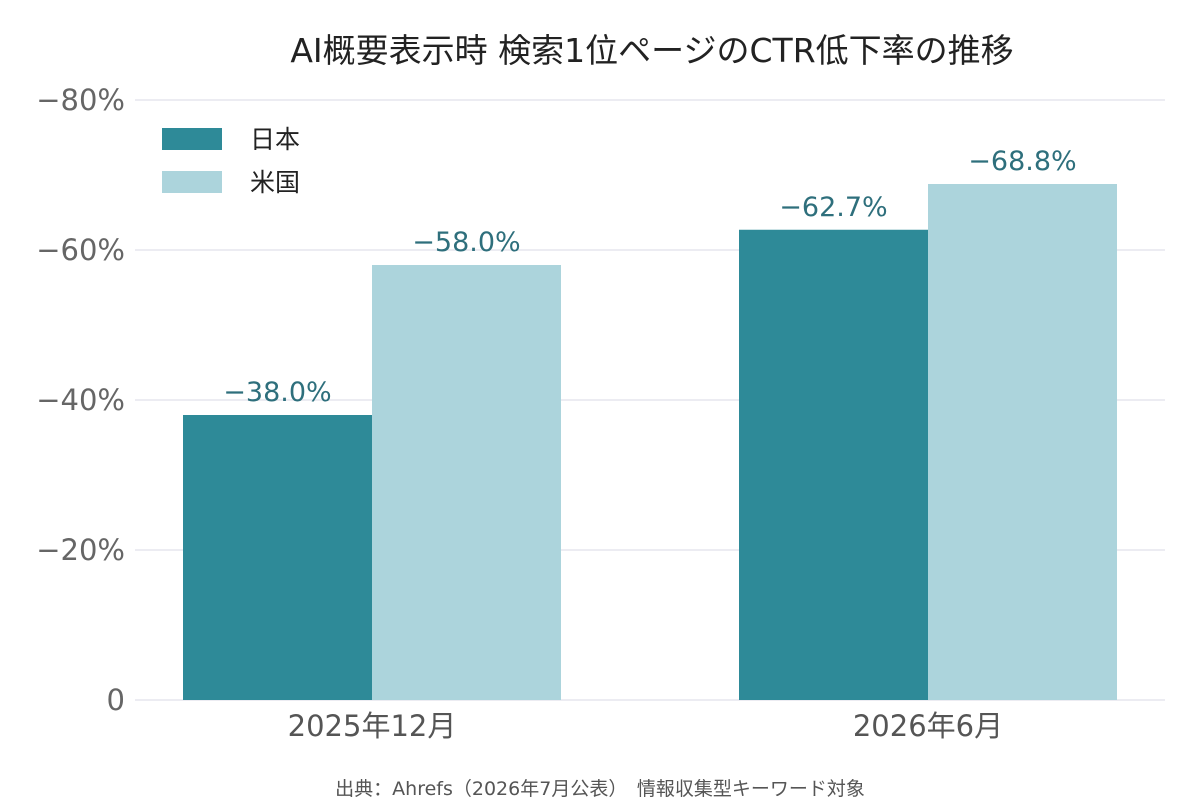 Image resolution: width=1200 pixels, height=800 pixels. I want to click on x-category-label: 2026年6月, so click(928, 726).